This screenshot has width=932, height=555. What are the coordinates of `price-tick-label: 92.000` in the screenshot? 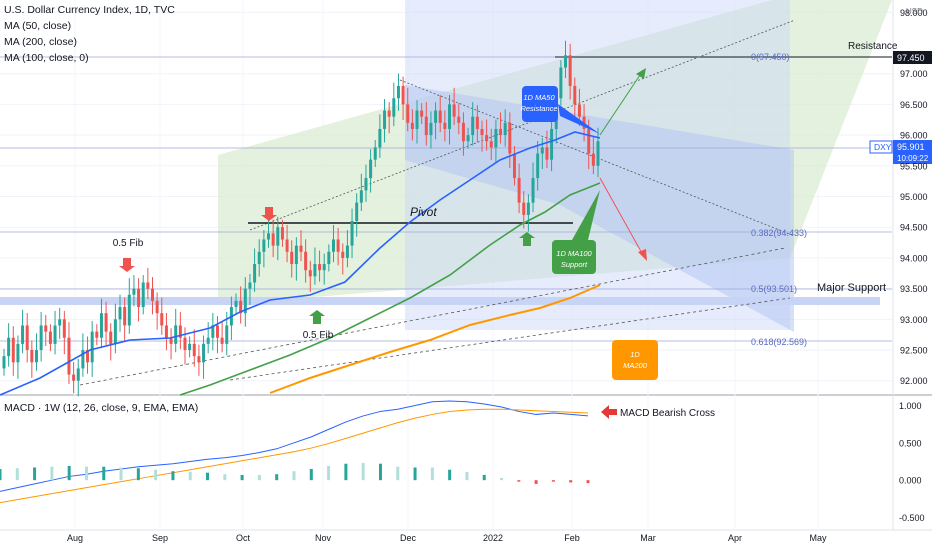 It's located at (914, 381).